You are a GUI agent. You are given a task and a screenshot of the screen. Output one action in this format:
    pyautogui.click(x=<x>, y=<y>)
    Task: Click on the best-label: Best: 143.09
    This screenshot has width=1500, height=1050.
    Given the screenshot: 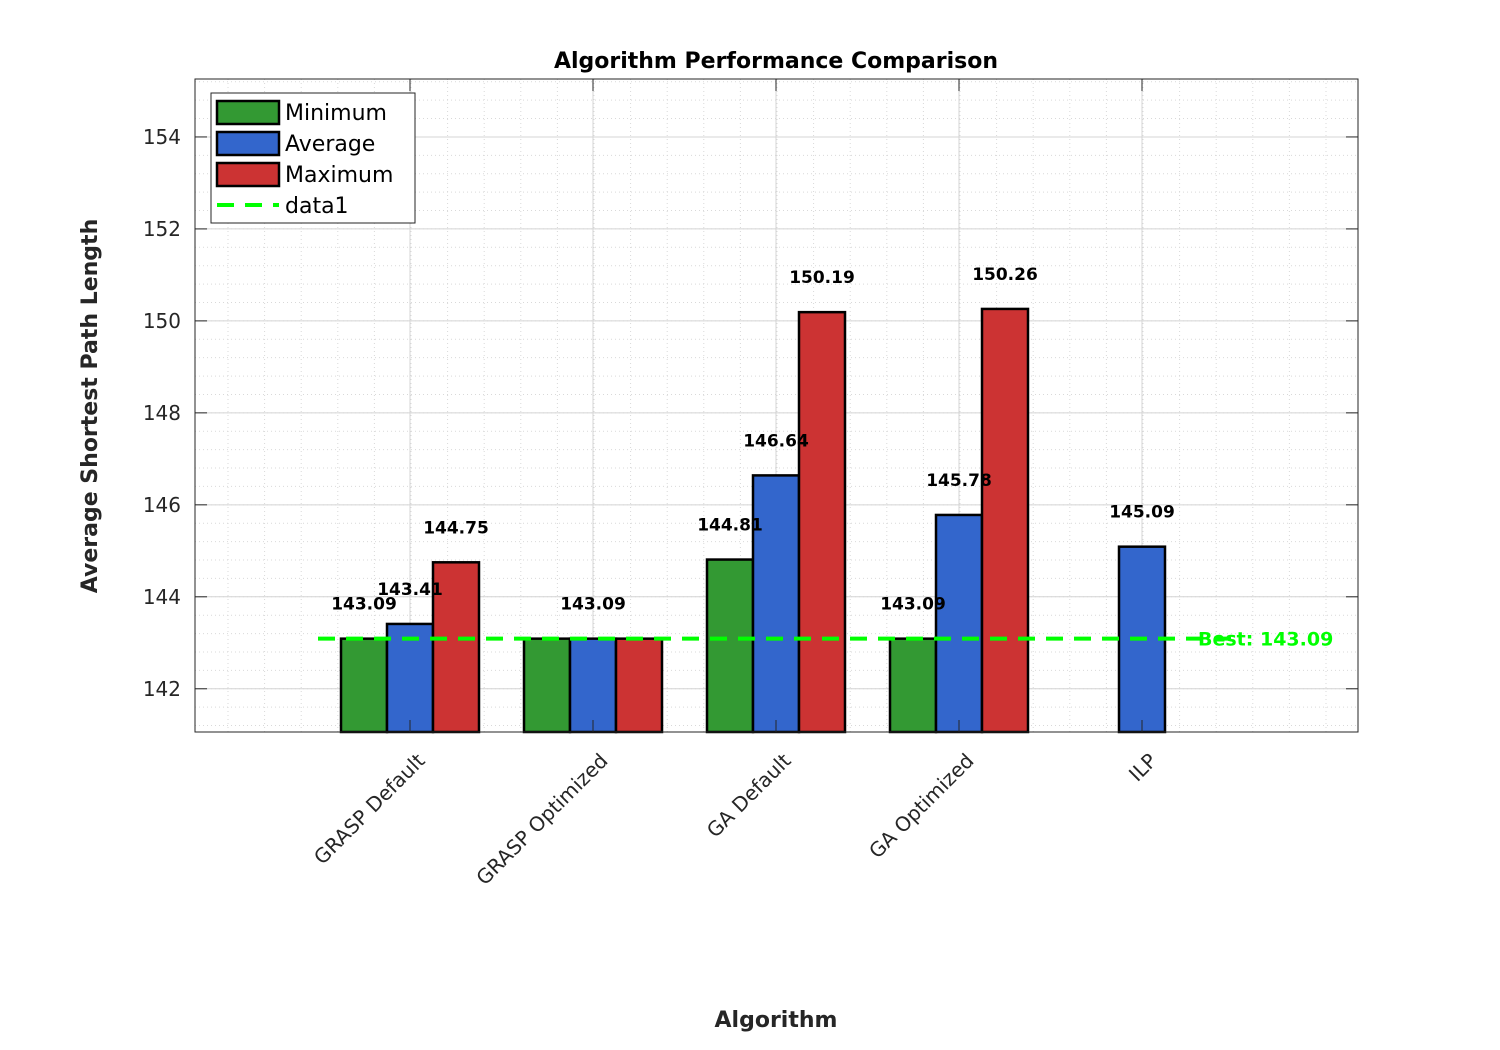 What is the action you would take?
    pyautogui.click(x=1265, y=640)
    